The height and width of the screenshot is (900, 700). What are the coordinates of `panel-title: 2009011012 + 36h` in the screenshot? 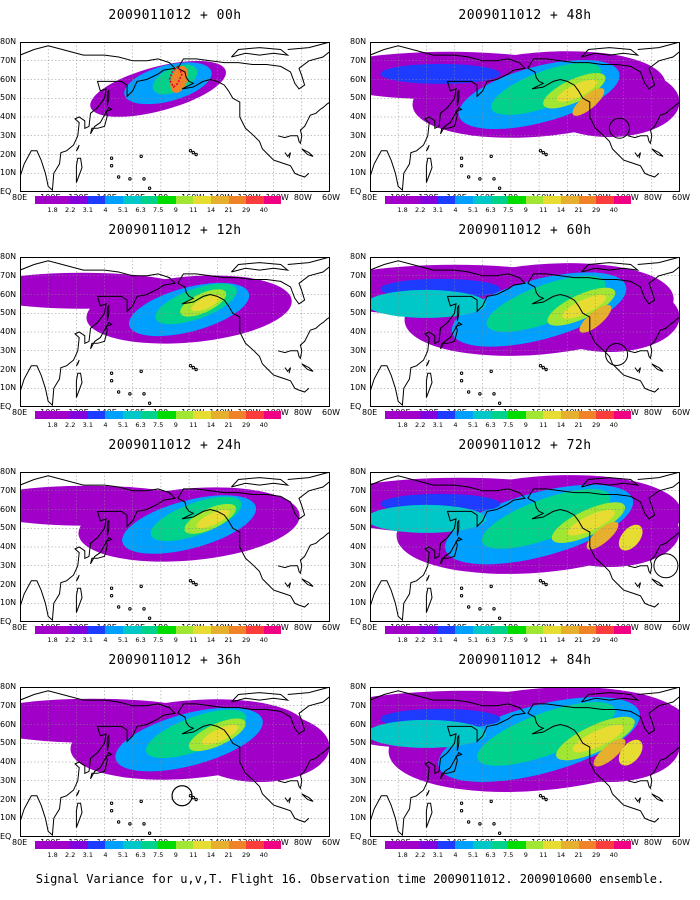 It's located at (175, 660).